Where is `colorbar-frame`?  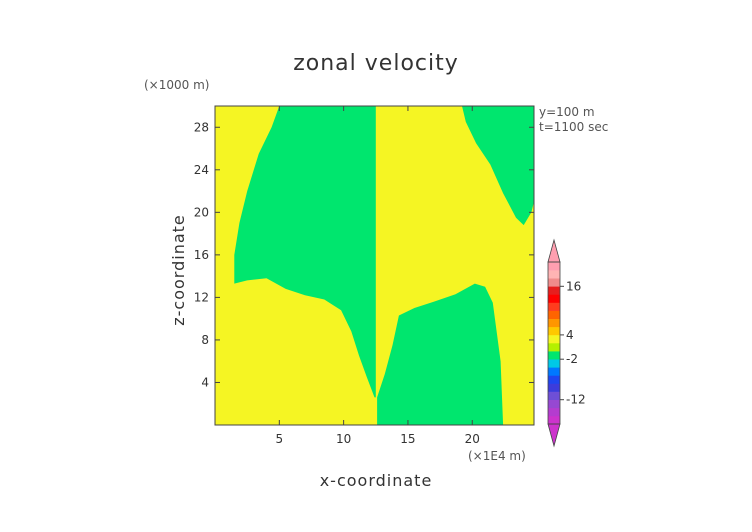 colorbar-frame is located at coordinates (554, 343).